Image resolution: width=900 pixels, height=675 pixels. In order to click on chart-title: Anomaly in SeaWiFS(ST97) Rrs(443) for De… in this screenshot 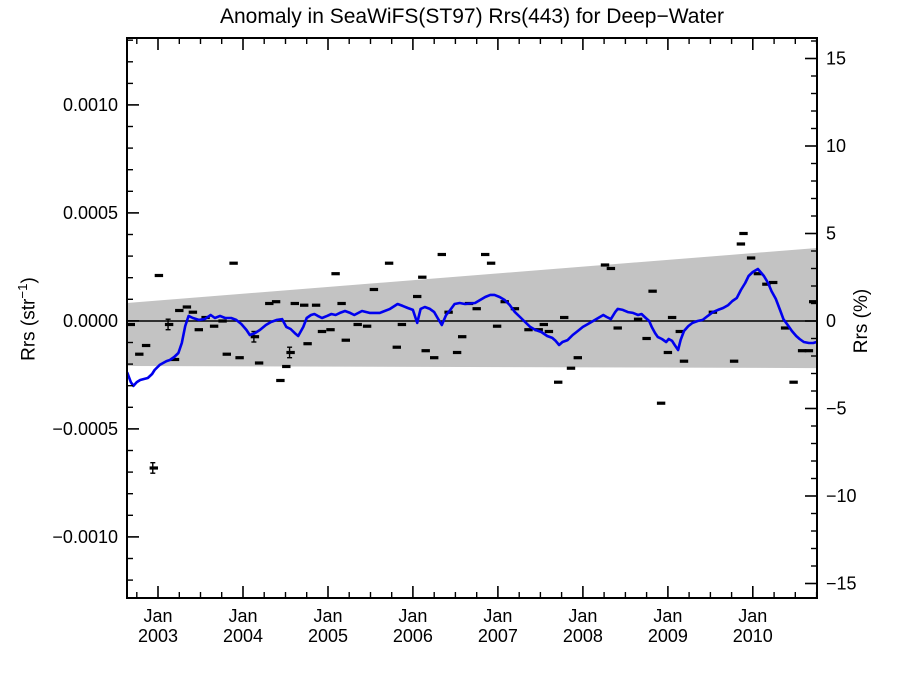, I will do `click(472, 16)`.